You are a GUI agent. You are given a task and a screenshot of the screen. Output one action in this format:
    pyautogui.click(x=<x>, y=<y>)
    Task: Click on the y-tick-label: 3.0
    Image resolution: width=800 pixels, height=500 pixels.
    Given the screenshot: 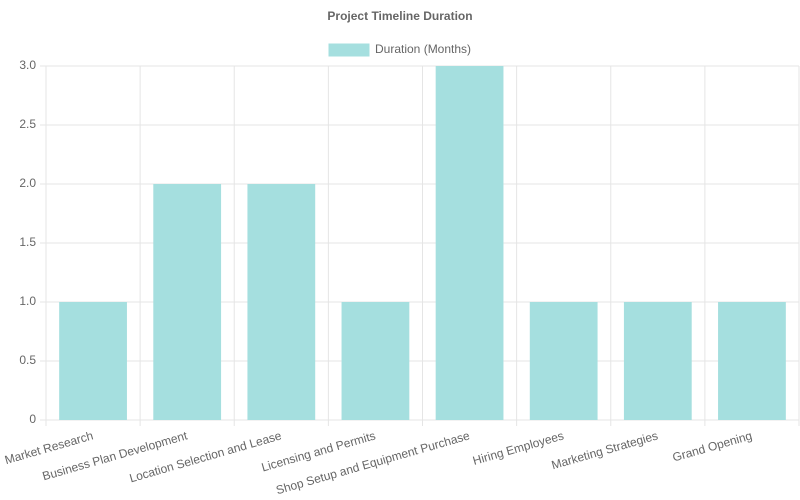 What is the action you would take?
    pyautogui.click(x=27, y=65)
    